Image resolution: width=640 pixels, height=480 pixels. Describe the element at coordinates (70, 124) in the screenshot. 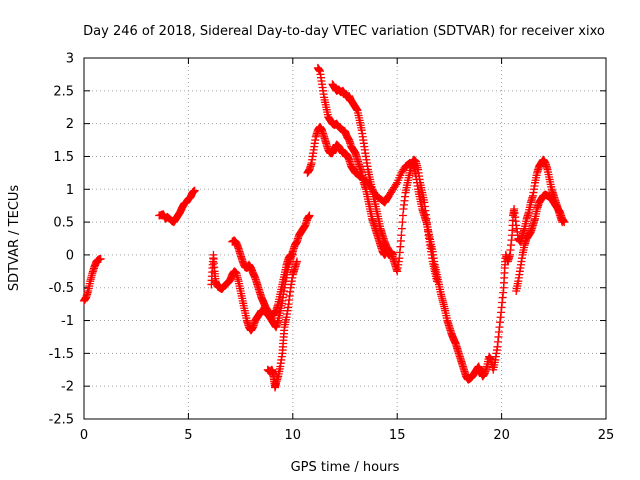

I see `y-tick-label: 2` at that location.